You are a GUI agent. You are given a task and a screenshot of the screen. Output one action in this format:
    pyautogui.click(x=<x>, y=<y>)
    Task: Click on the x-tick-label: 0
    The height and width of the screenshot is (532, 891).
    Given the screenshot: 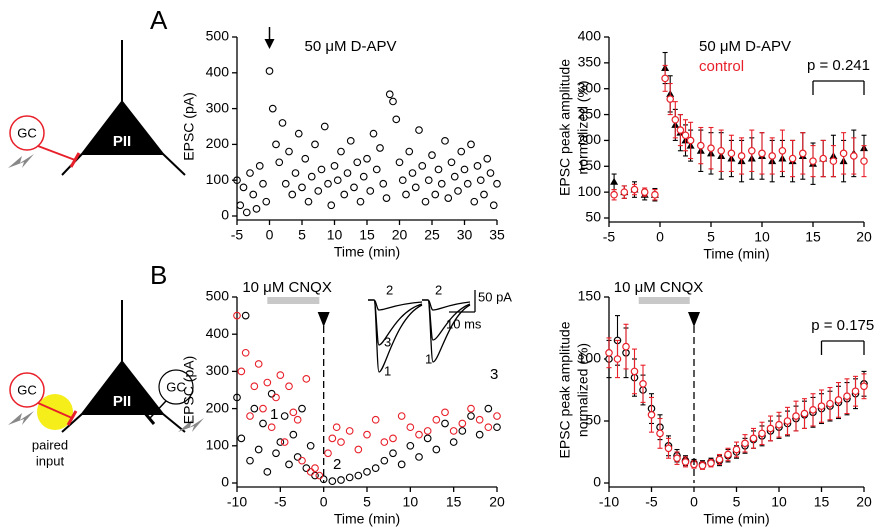 What is the action you would take?
    pyautogui.click(x=660, y=237)
    